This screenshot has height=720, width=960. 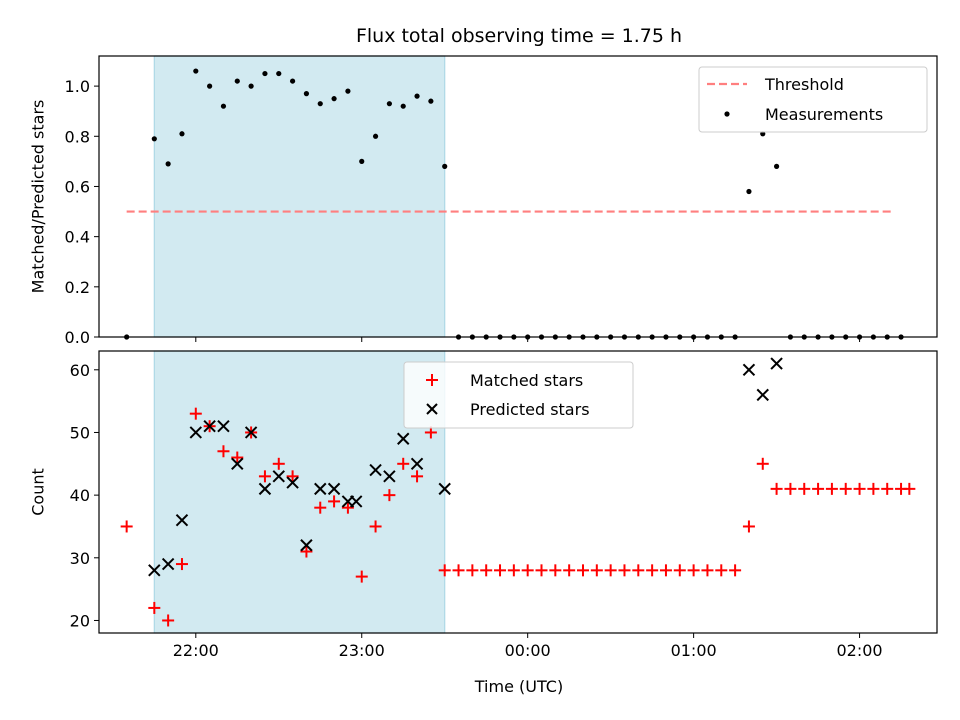 What do you see at coordinates (38, 492) in the screenshot?
I see `bottom-y-axis-label: Count` at bounding box center [38, 492].